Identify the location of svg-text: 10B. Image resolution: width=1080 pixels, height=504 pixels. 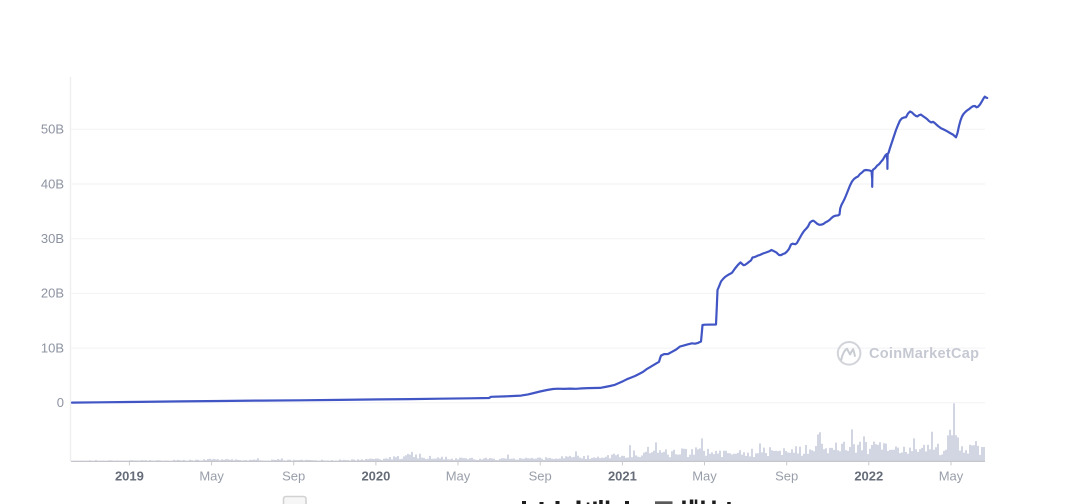
(52, 347).